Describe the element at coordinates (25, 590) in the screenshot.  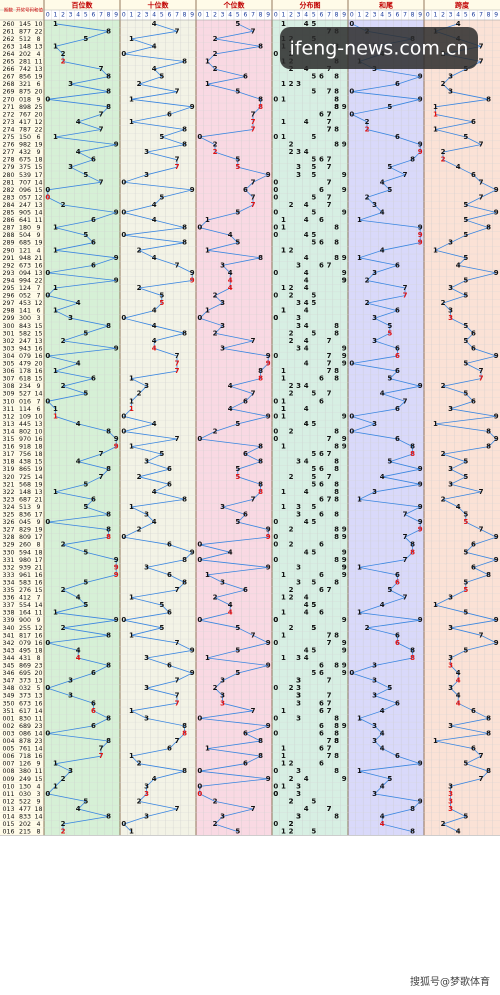
I see `row-cell: 276` at that location.